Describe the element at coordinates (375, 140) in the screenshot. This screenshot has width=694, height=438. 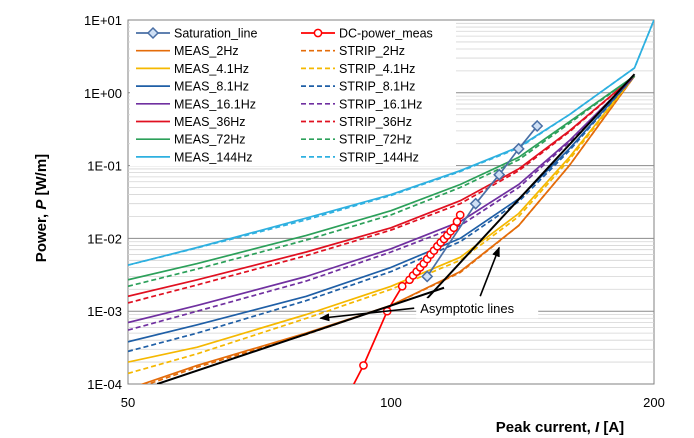
I see `legend-label: STRIP_72Hz` at that location.